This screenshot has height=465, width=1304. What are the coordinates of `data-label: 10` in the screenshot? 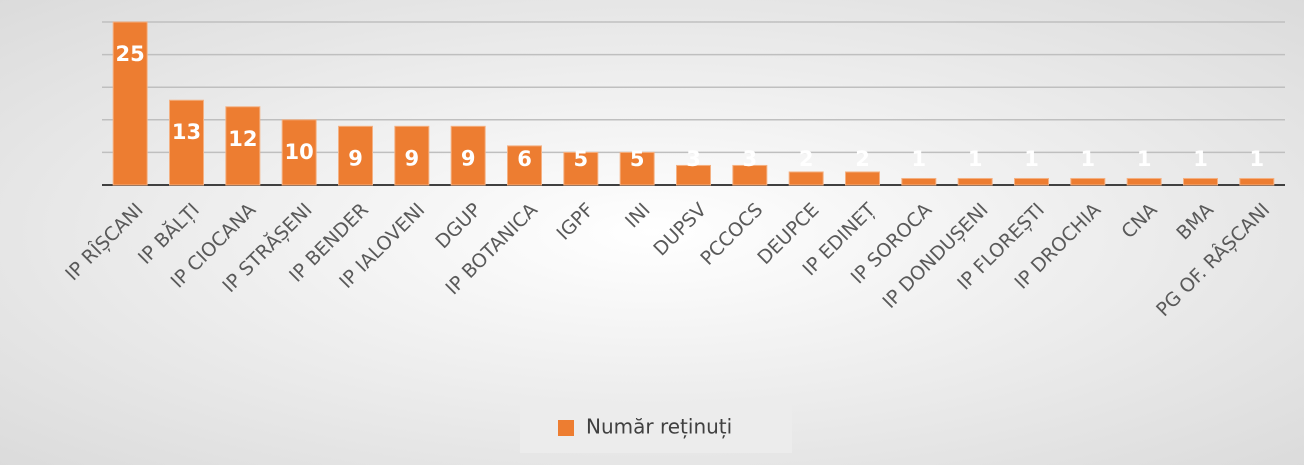 It's located at (299, 152).